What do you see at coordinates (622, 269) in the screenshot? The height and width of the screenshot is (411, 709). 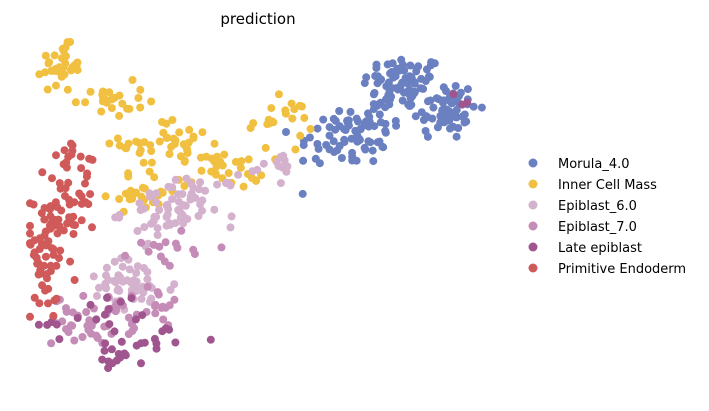 I see `legend-label: Primitive Endoderm` at bounding box center [622, 269].